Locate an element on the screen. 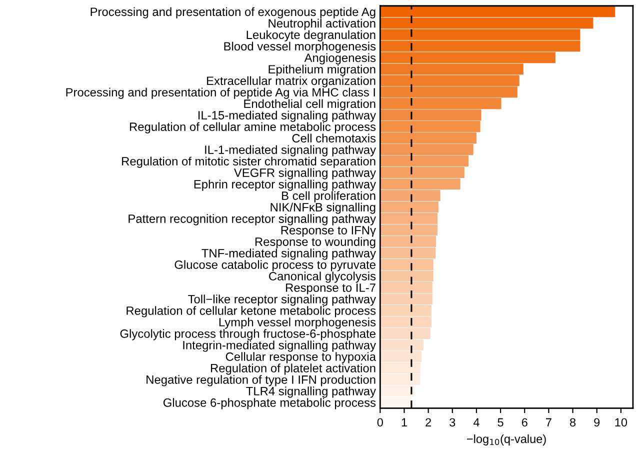  y-tick-label: Epithelium migration is located at coordinates (322, 70).